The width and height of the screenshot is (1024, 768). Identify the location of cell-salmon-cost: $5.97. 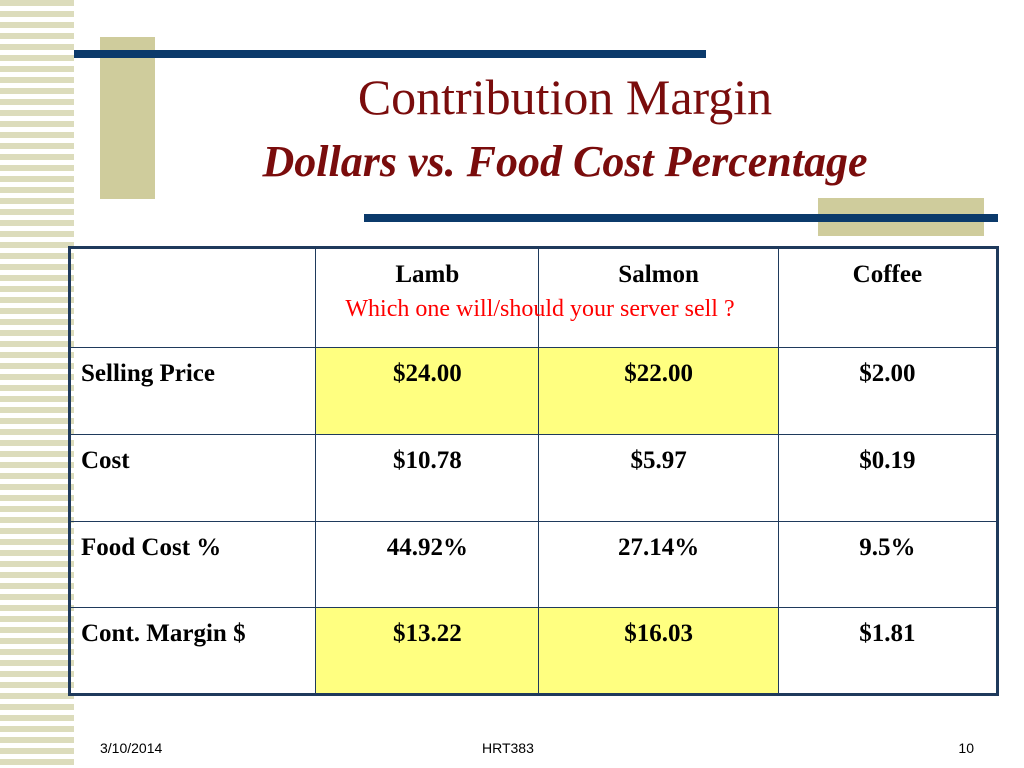
(658, 478).